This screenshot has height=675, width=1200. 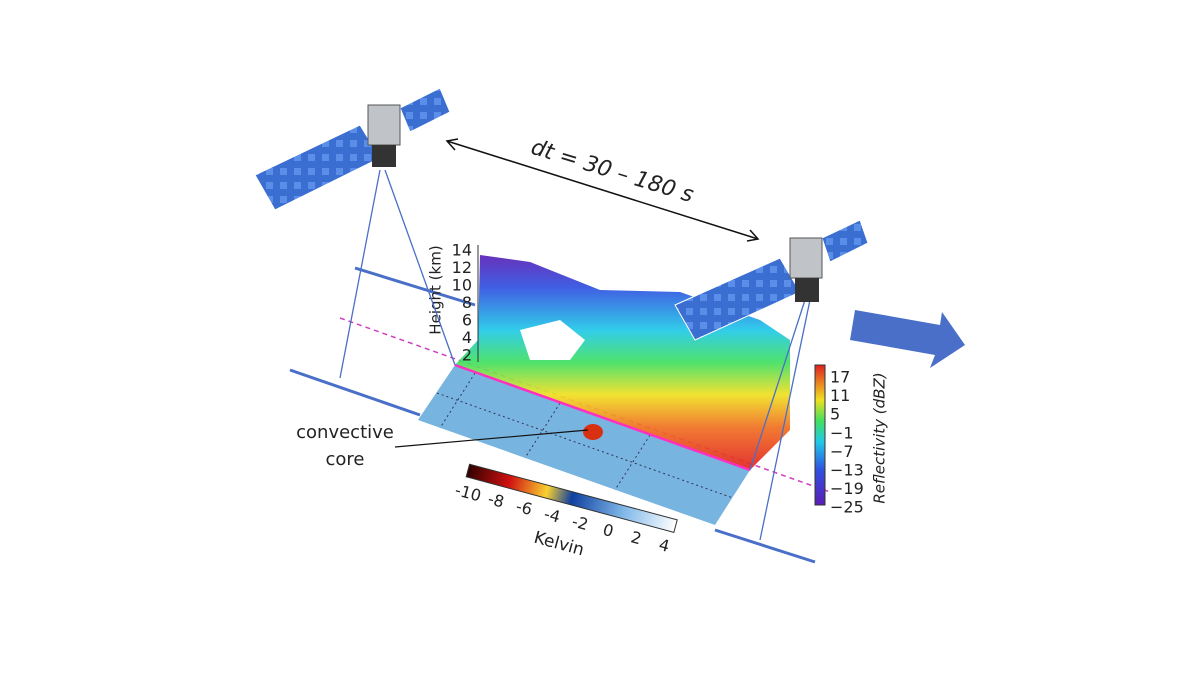 I want to click on height-title: Height (km), so click(x=436, y=289).